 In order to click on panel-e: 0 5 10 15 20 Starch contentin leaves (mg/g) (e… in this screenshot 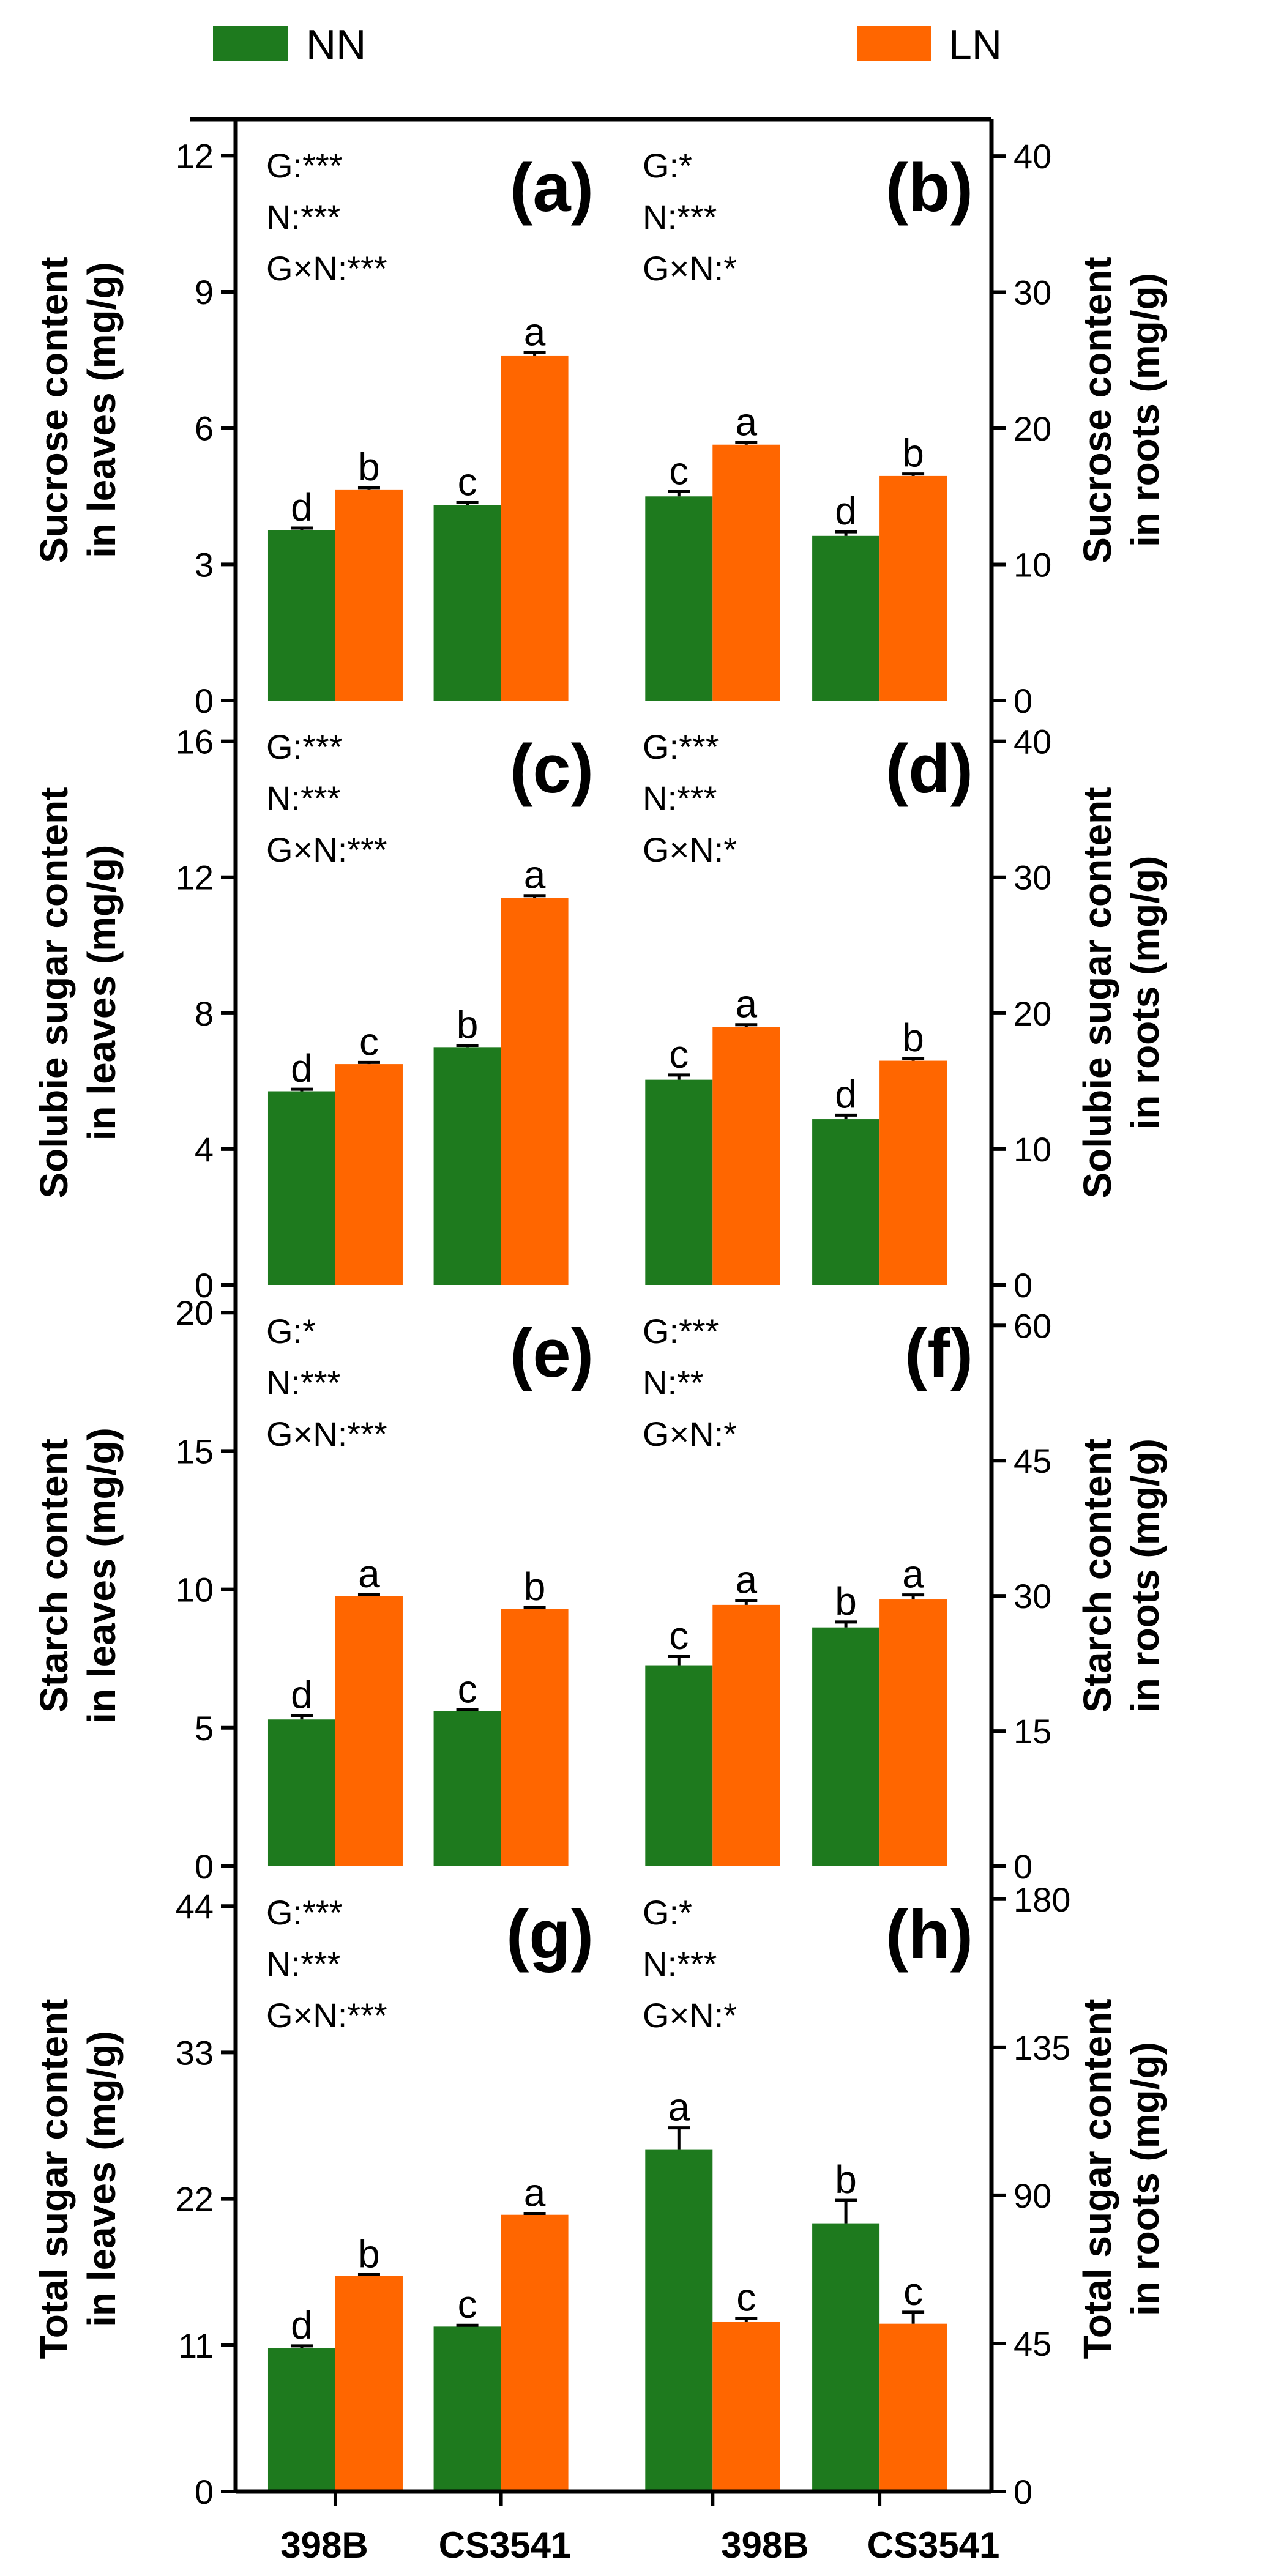, I will do `click(313, 1586)`.